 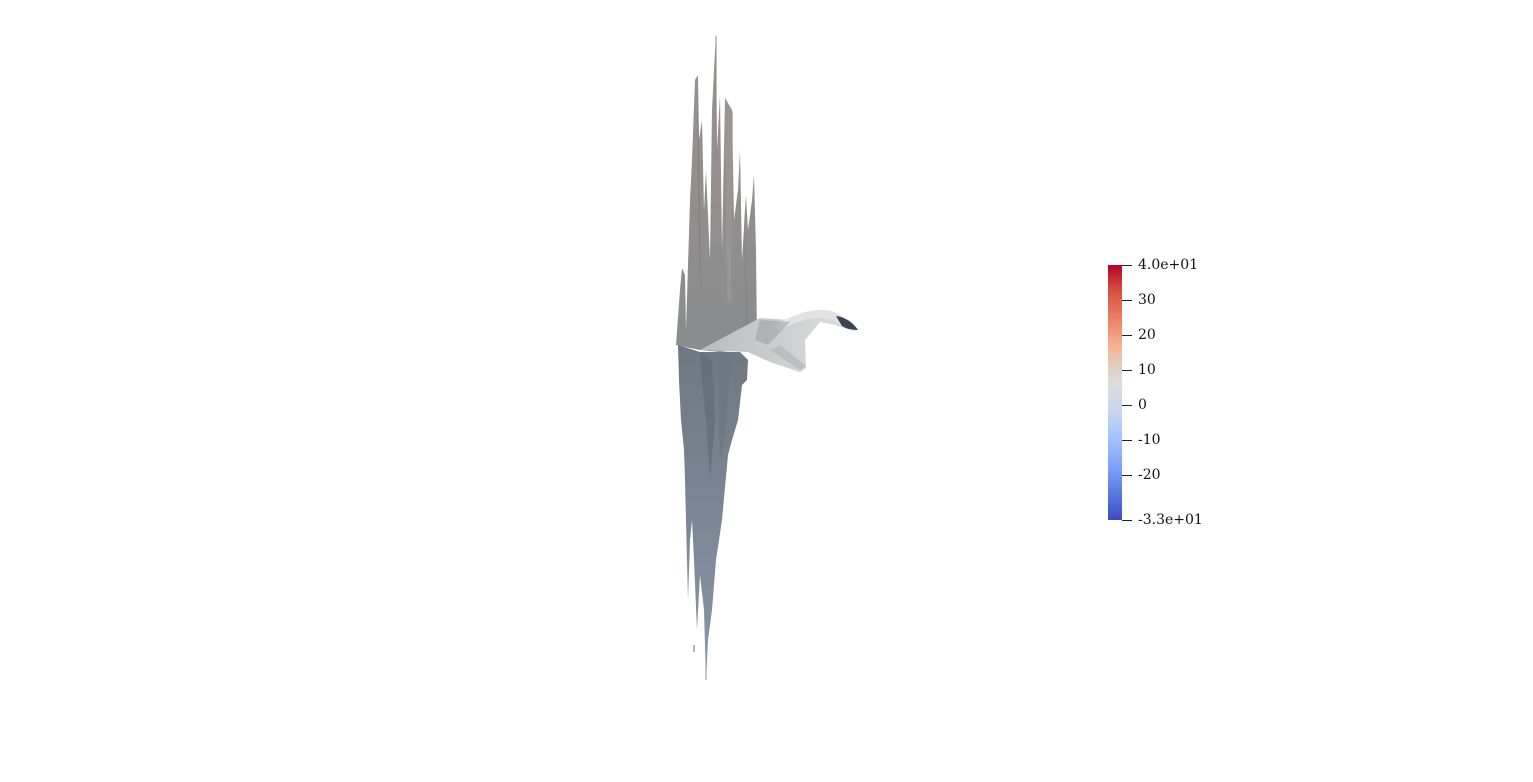 What do you see at coordinates (1147, 369) in the screenshot?
I see `colorbar-tick-label: 10` at bounding box center [1147, 369].